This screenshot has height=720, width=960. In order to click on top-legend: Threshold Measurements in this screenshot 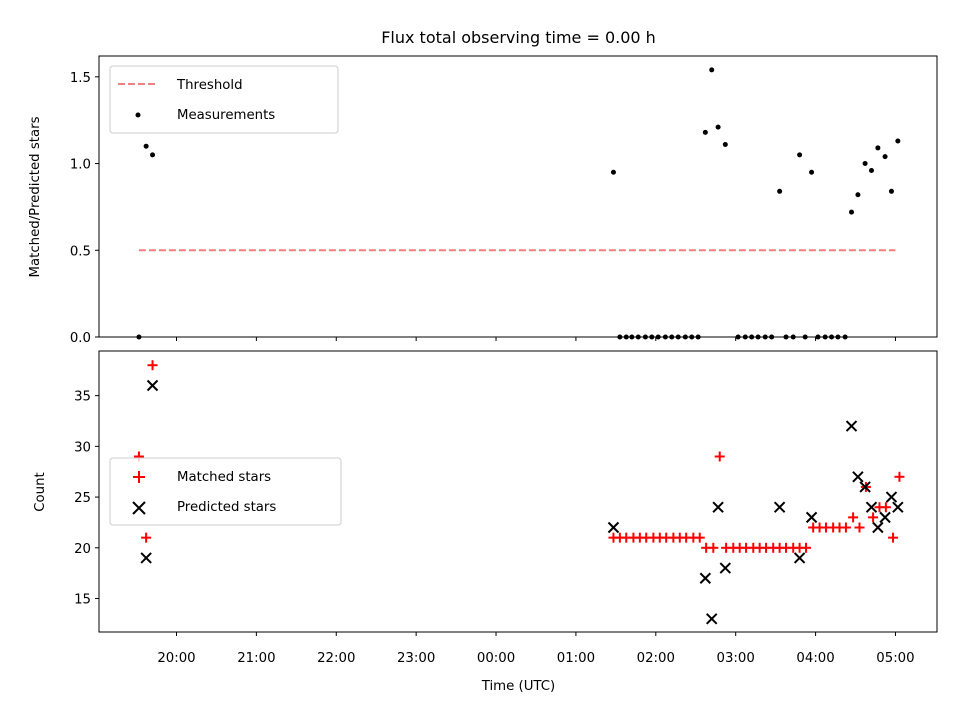, I will do `click(224, 99)`.